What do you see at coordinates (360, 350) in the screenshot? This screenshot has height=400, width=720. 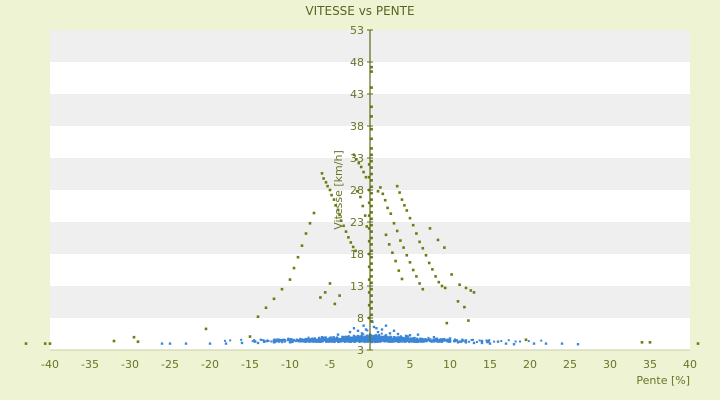 I see `y-tick-label: 3` at bounding box center [360, 350].